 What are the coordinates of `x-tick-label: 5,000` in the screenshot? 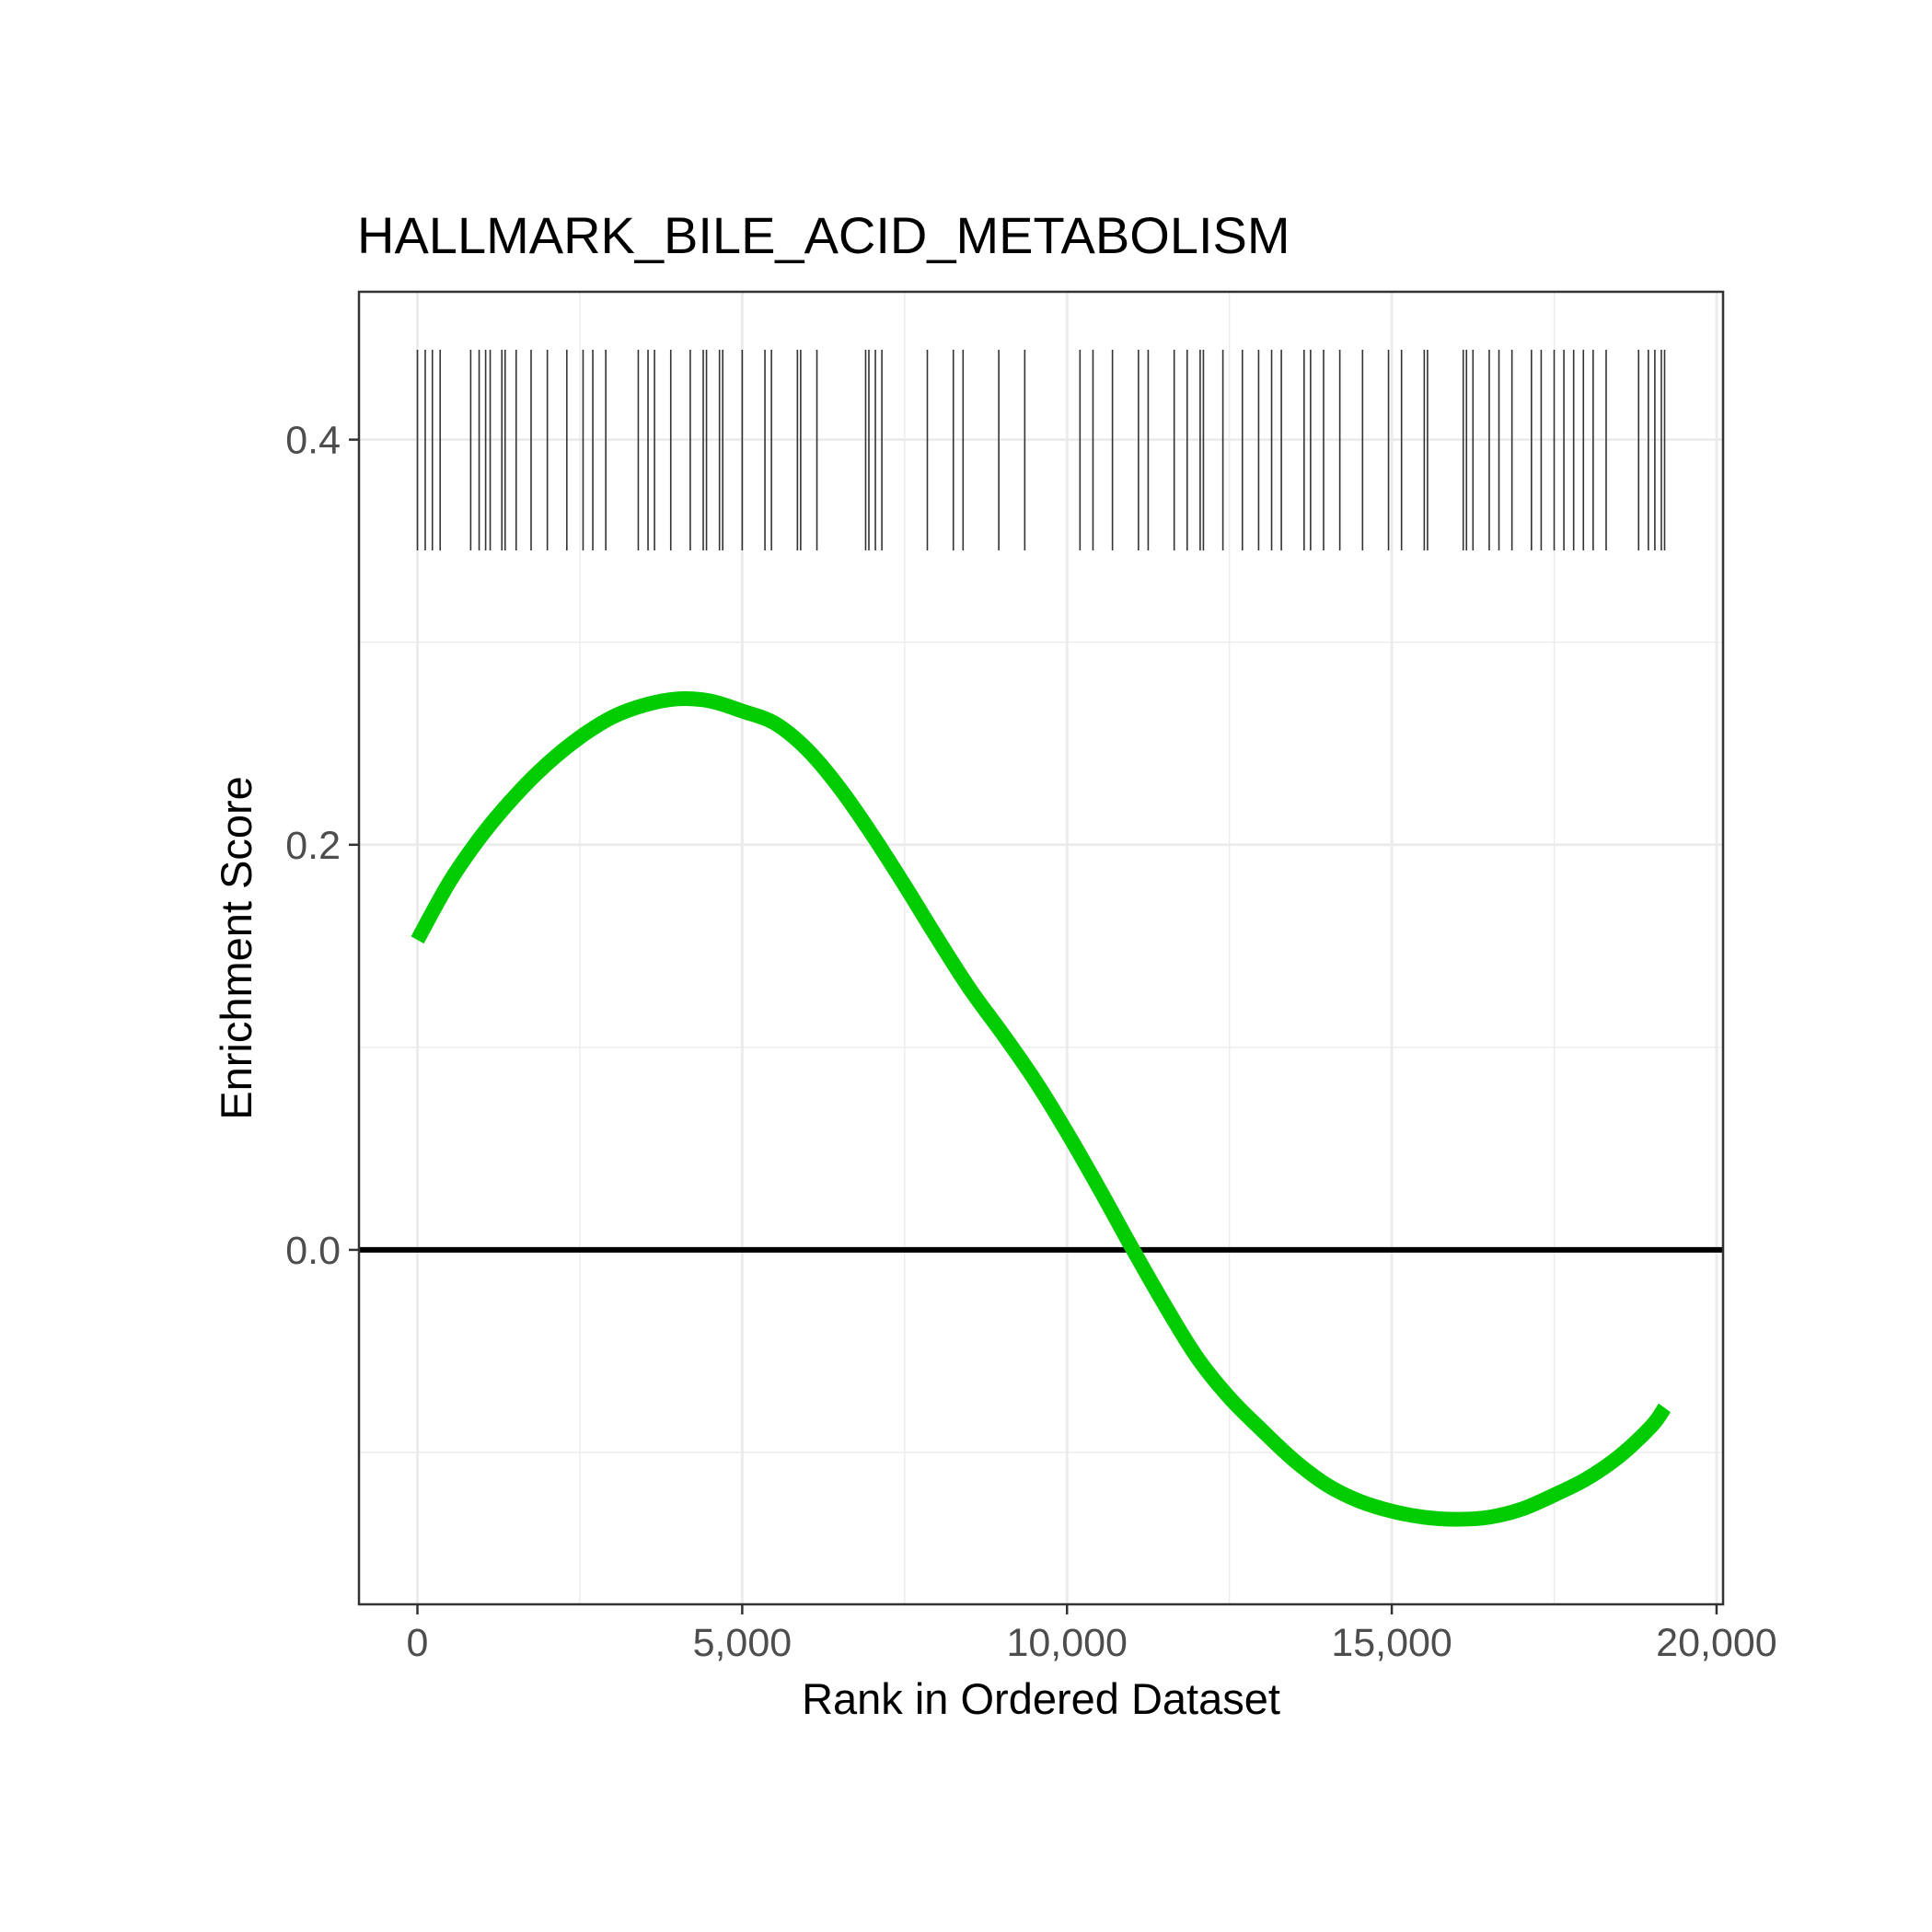 It's located at (743, 1643).